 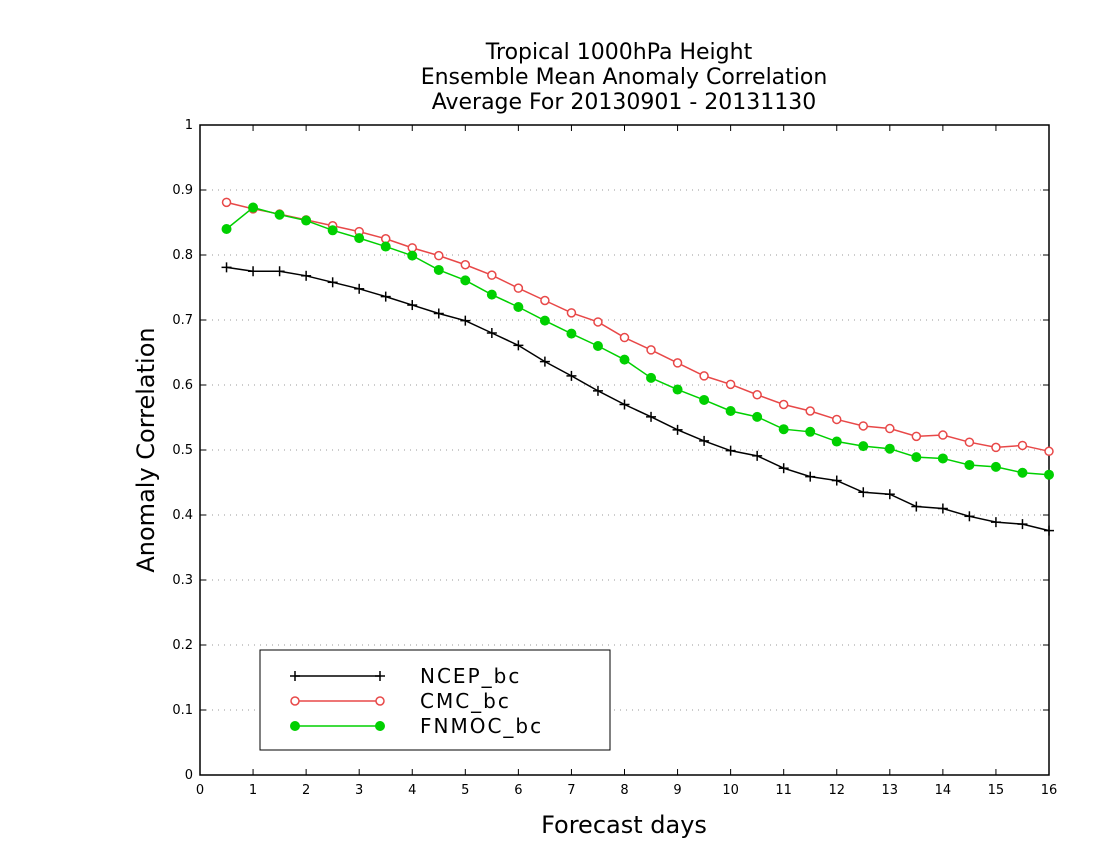 I want to click on title-line-2: Ensemble Mean Anomaly Correlation, so click(x=624, y=77).